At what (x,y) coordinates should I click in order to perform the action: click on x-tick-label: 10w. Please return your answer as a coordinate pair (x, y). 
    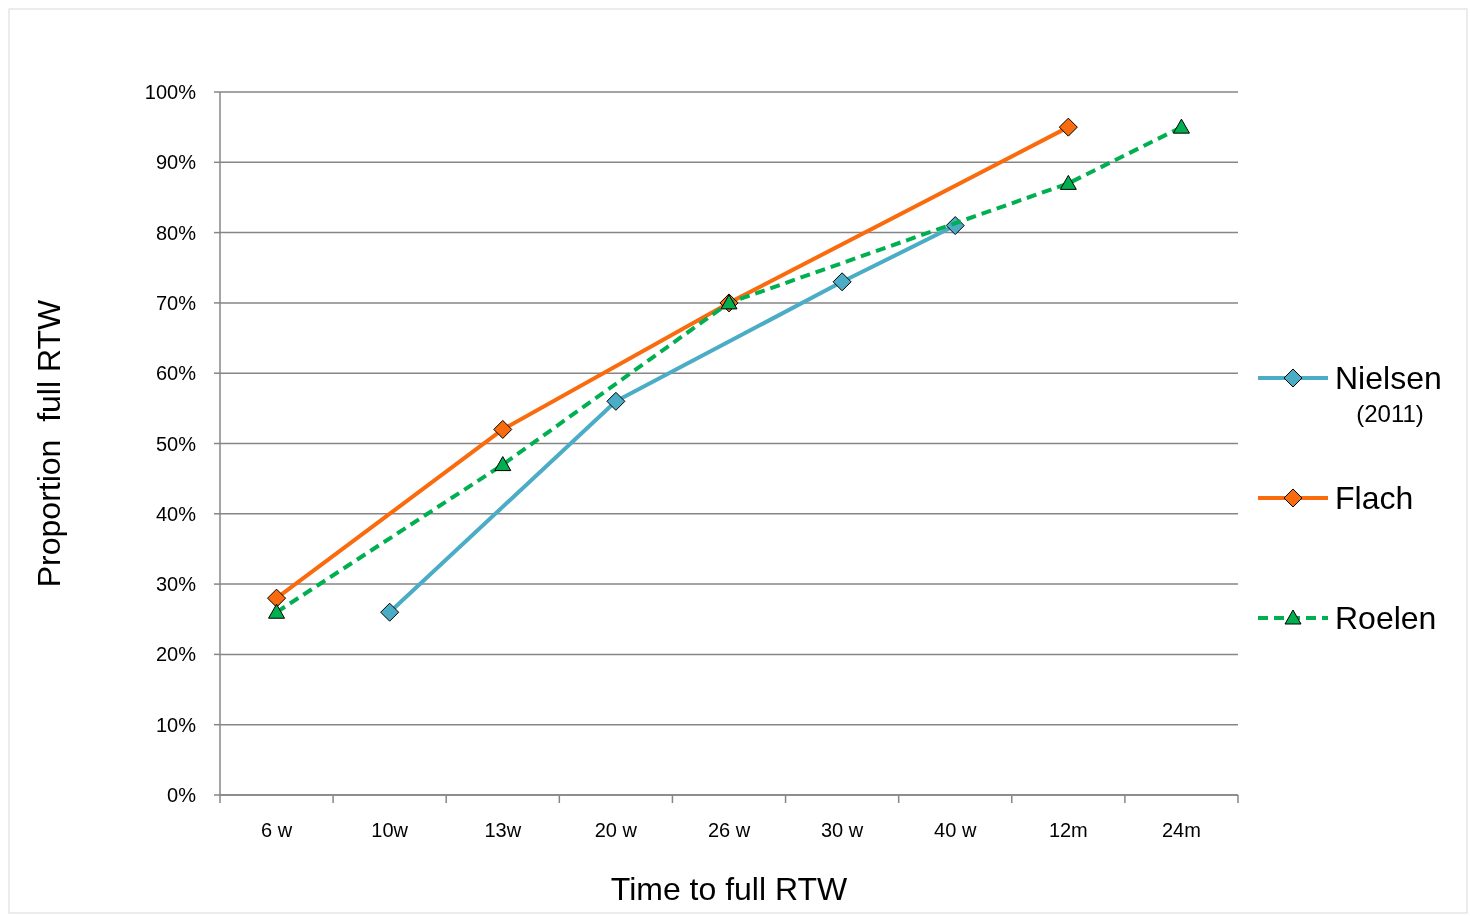
    Looking at the image, I should click on (390, 830).